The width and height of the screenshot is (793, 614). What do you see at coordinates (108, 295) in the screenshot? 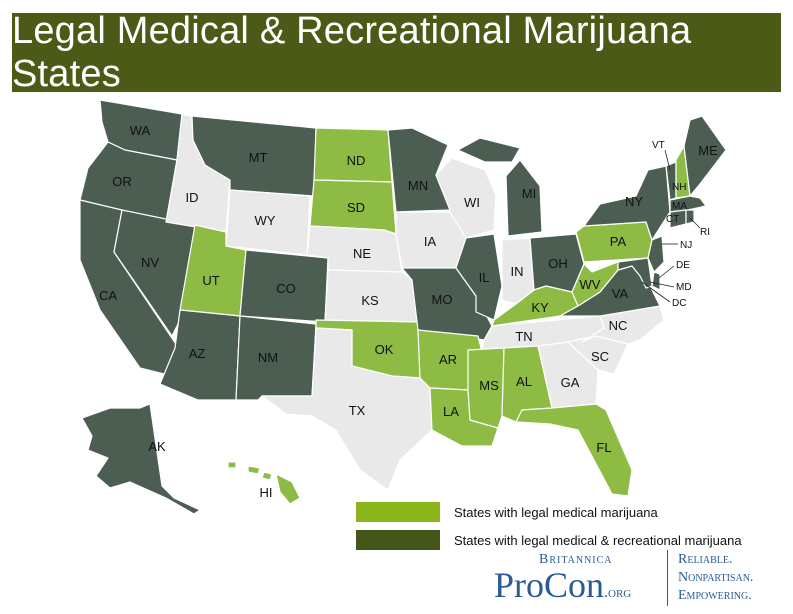
I see `label-CA: CA` at bounding box center [108, 295].